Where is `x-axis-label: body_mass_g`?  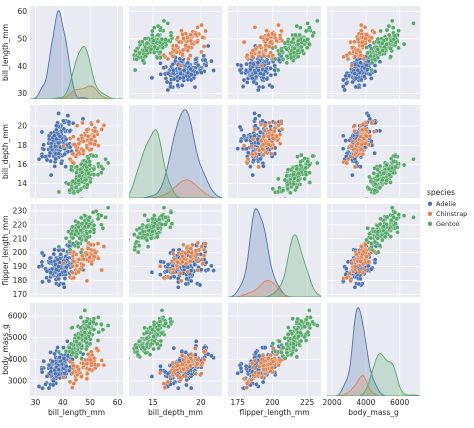
x-axis-label: body_mass_g is located at coordinates (373, 412).